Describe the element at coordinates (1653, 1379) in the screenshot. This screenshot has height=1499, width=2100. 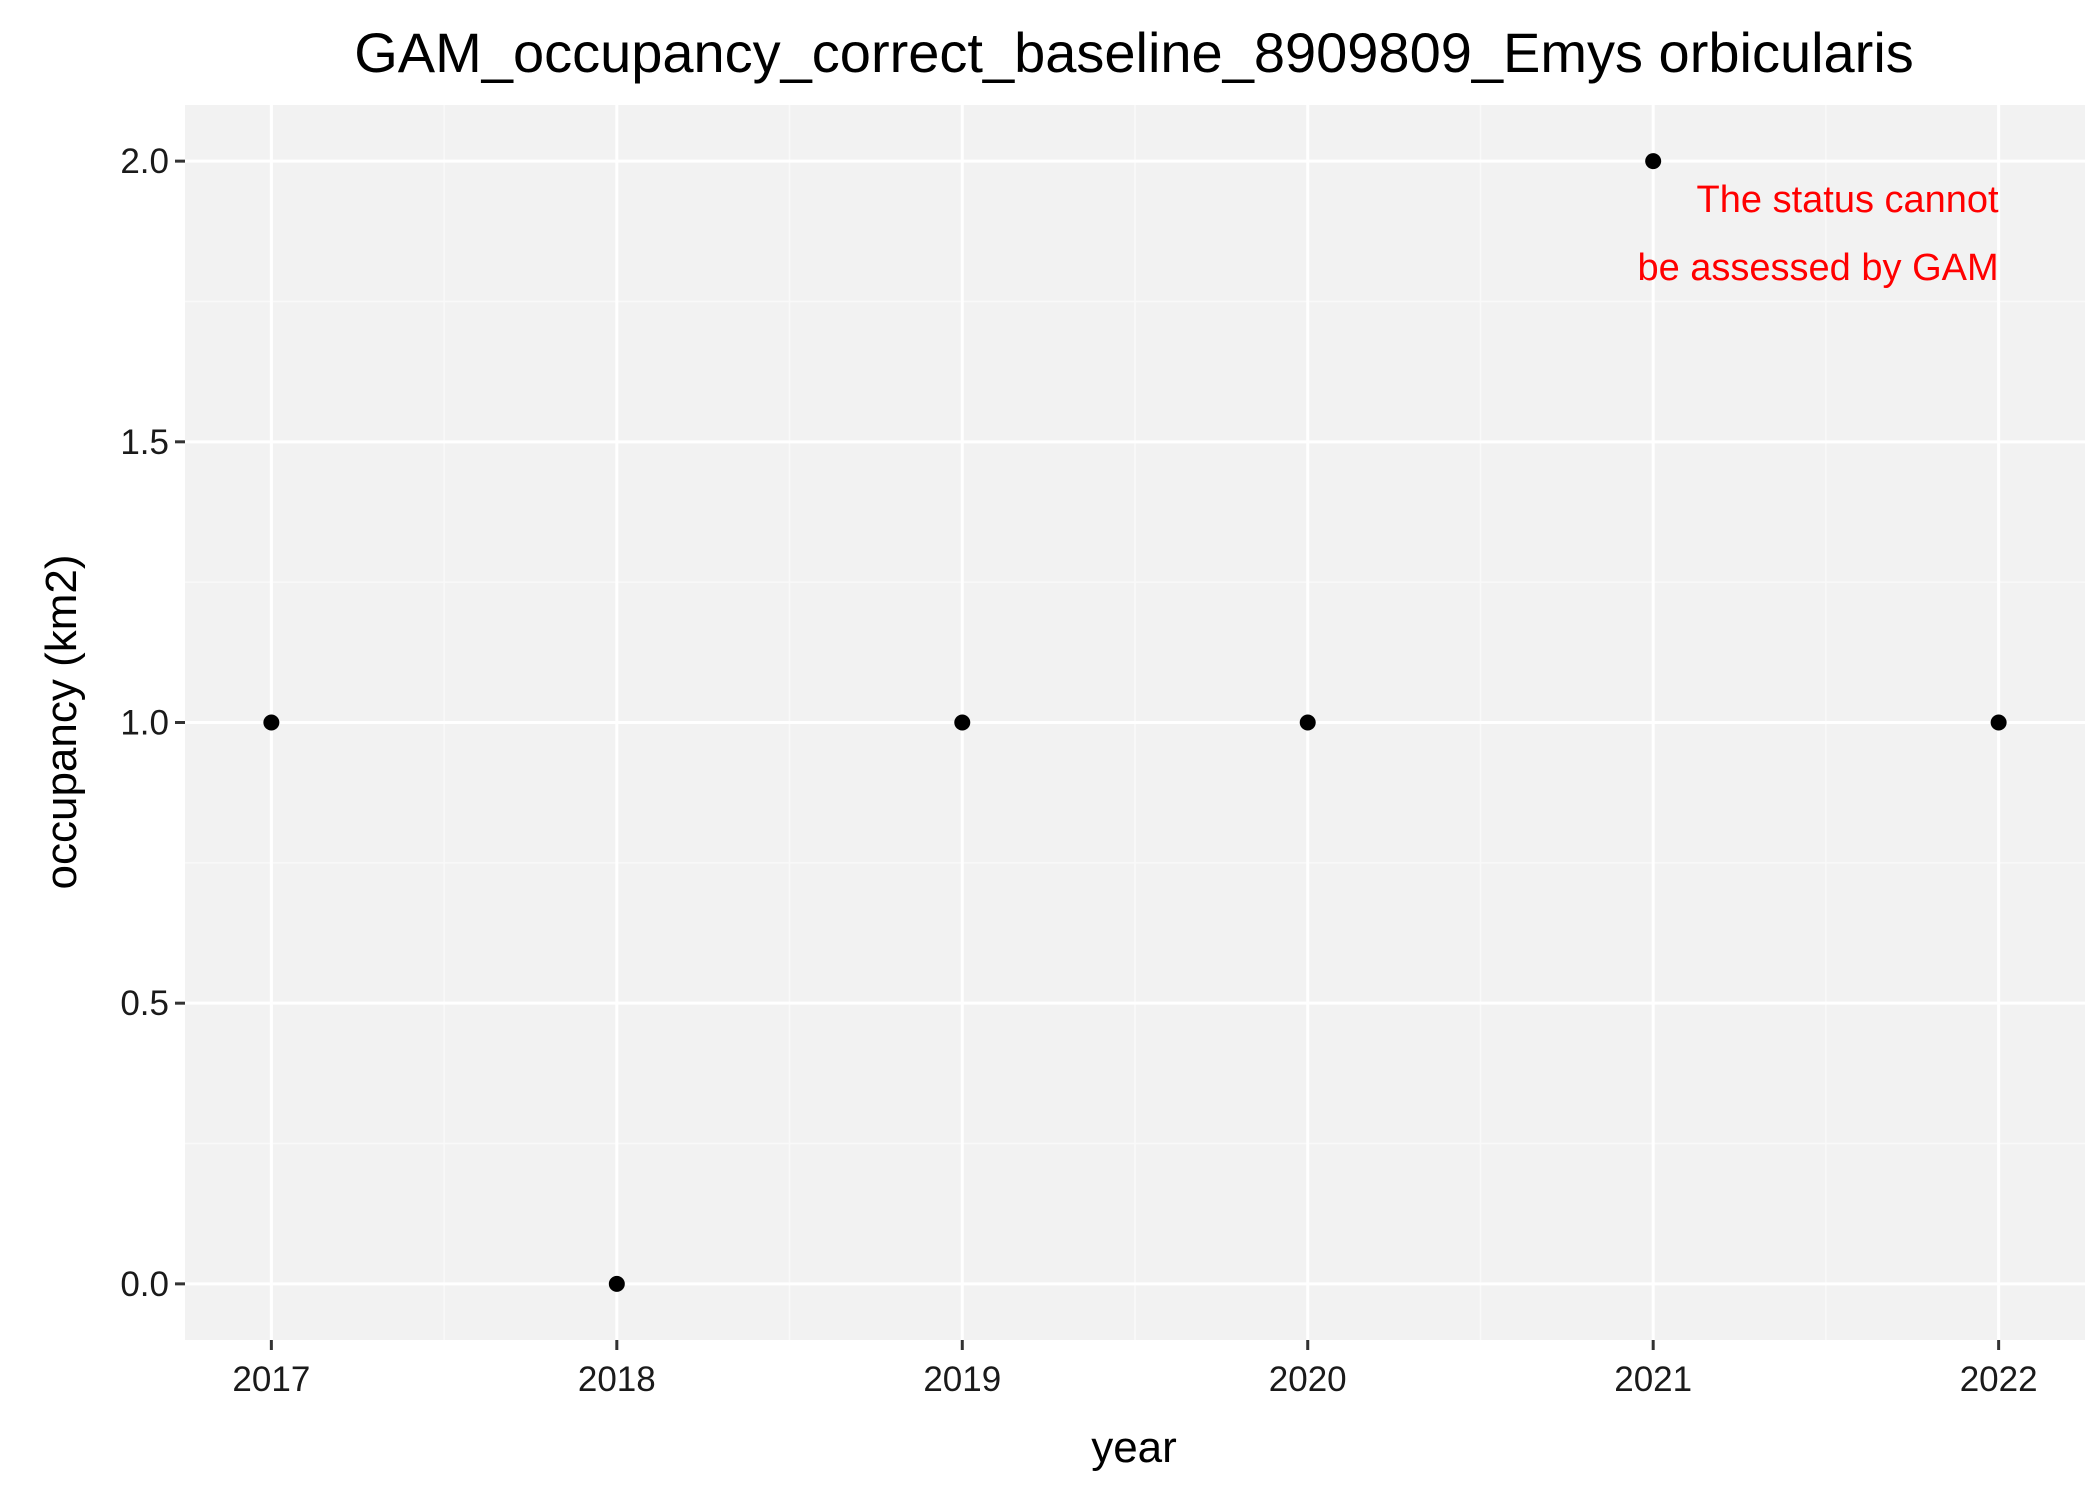
I see `x-tick-label: 2021` at that location.